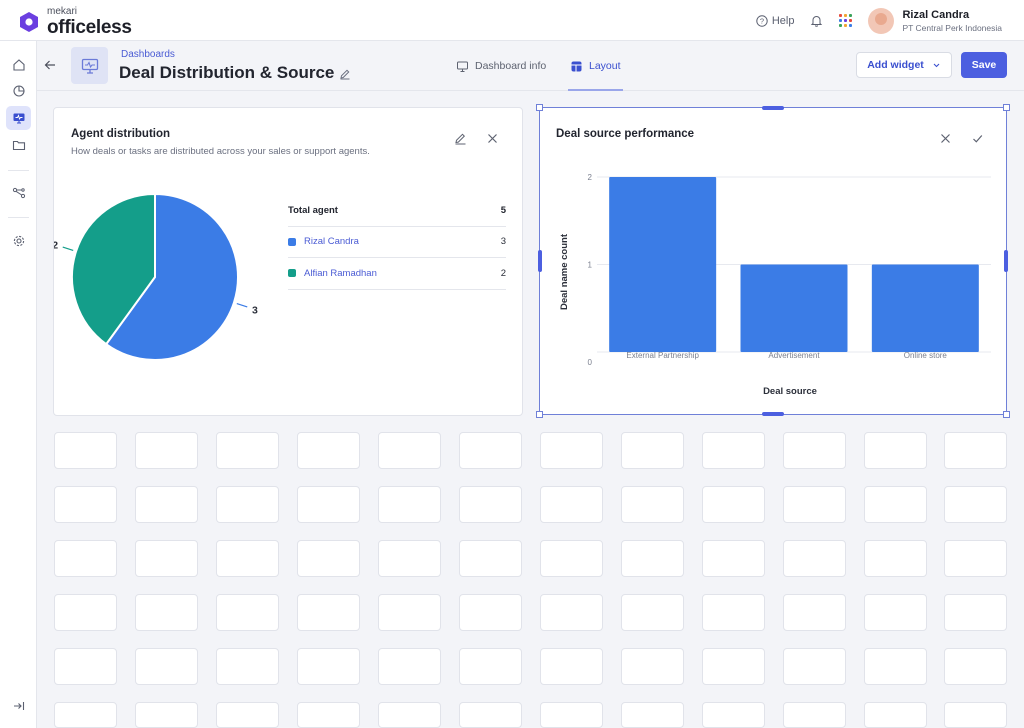  Describe the element at coordinates (1006, 414) in the screenshot. I see `resize-handle-bottom-right` at that location.